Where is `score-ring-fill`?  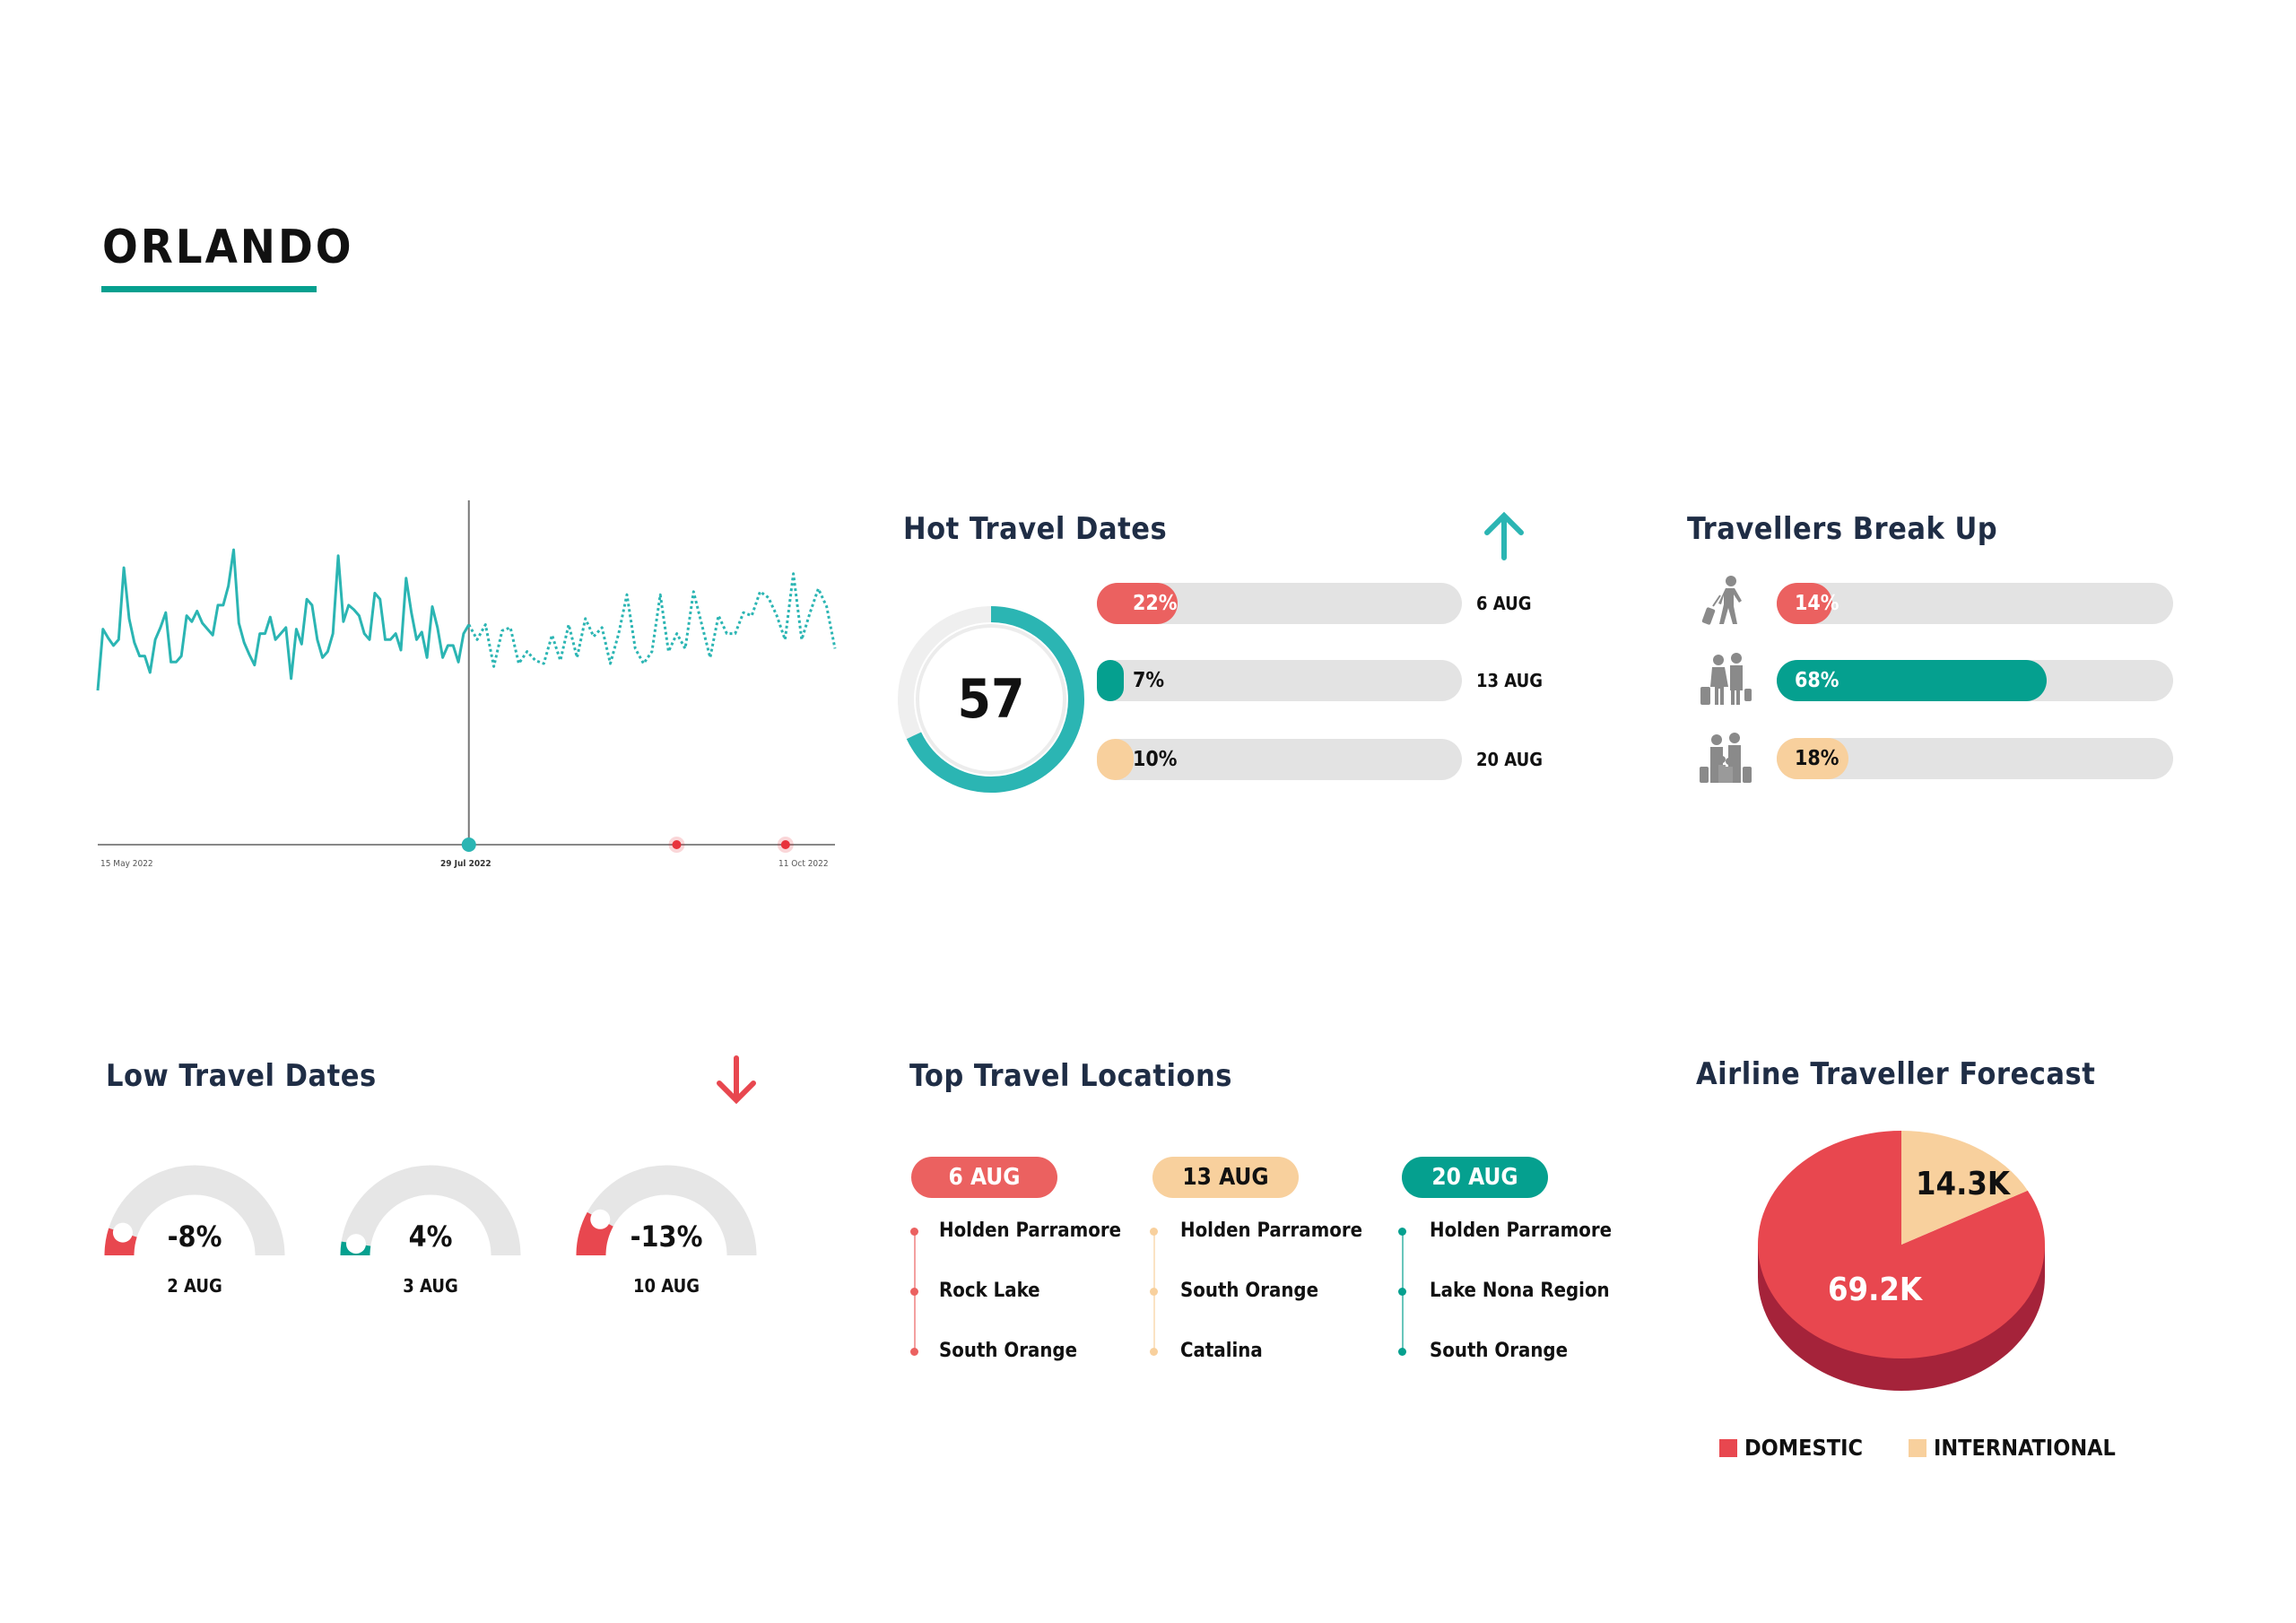
score-ring-fill is located at coordinates (991, 699).